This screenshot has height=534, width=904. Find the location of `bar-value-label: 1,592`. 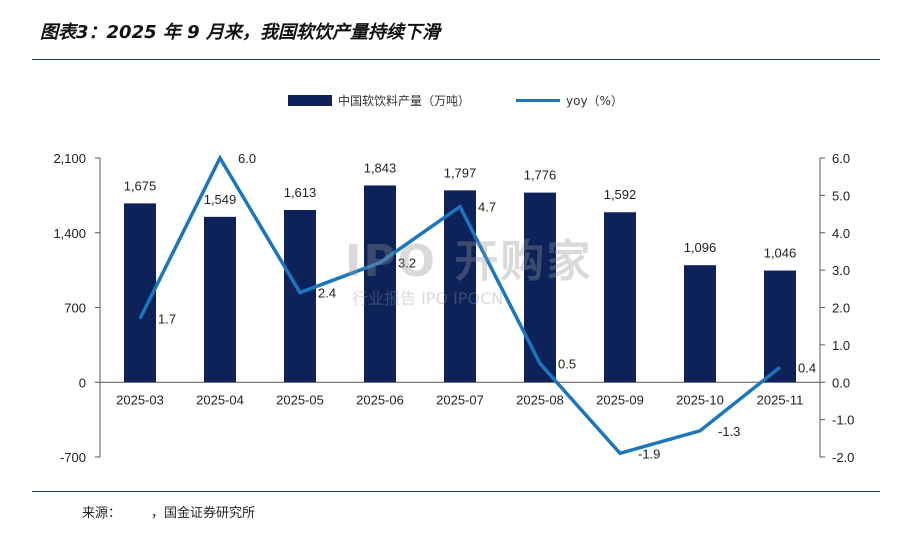

bar-value-label: 1,592 is located at coordinates (620, 194).